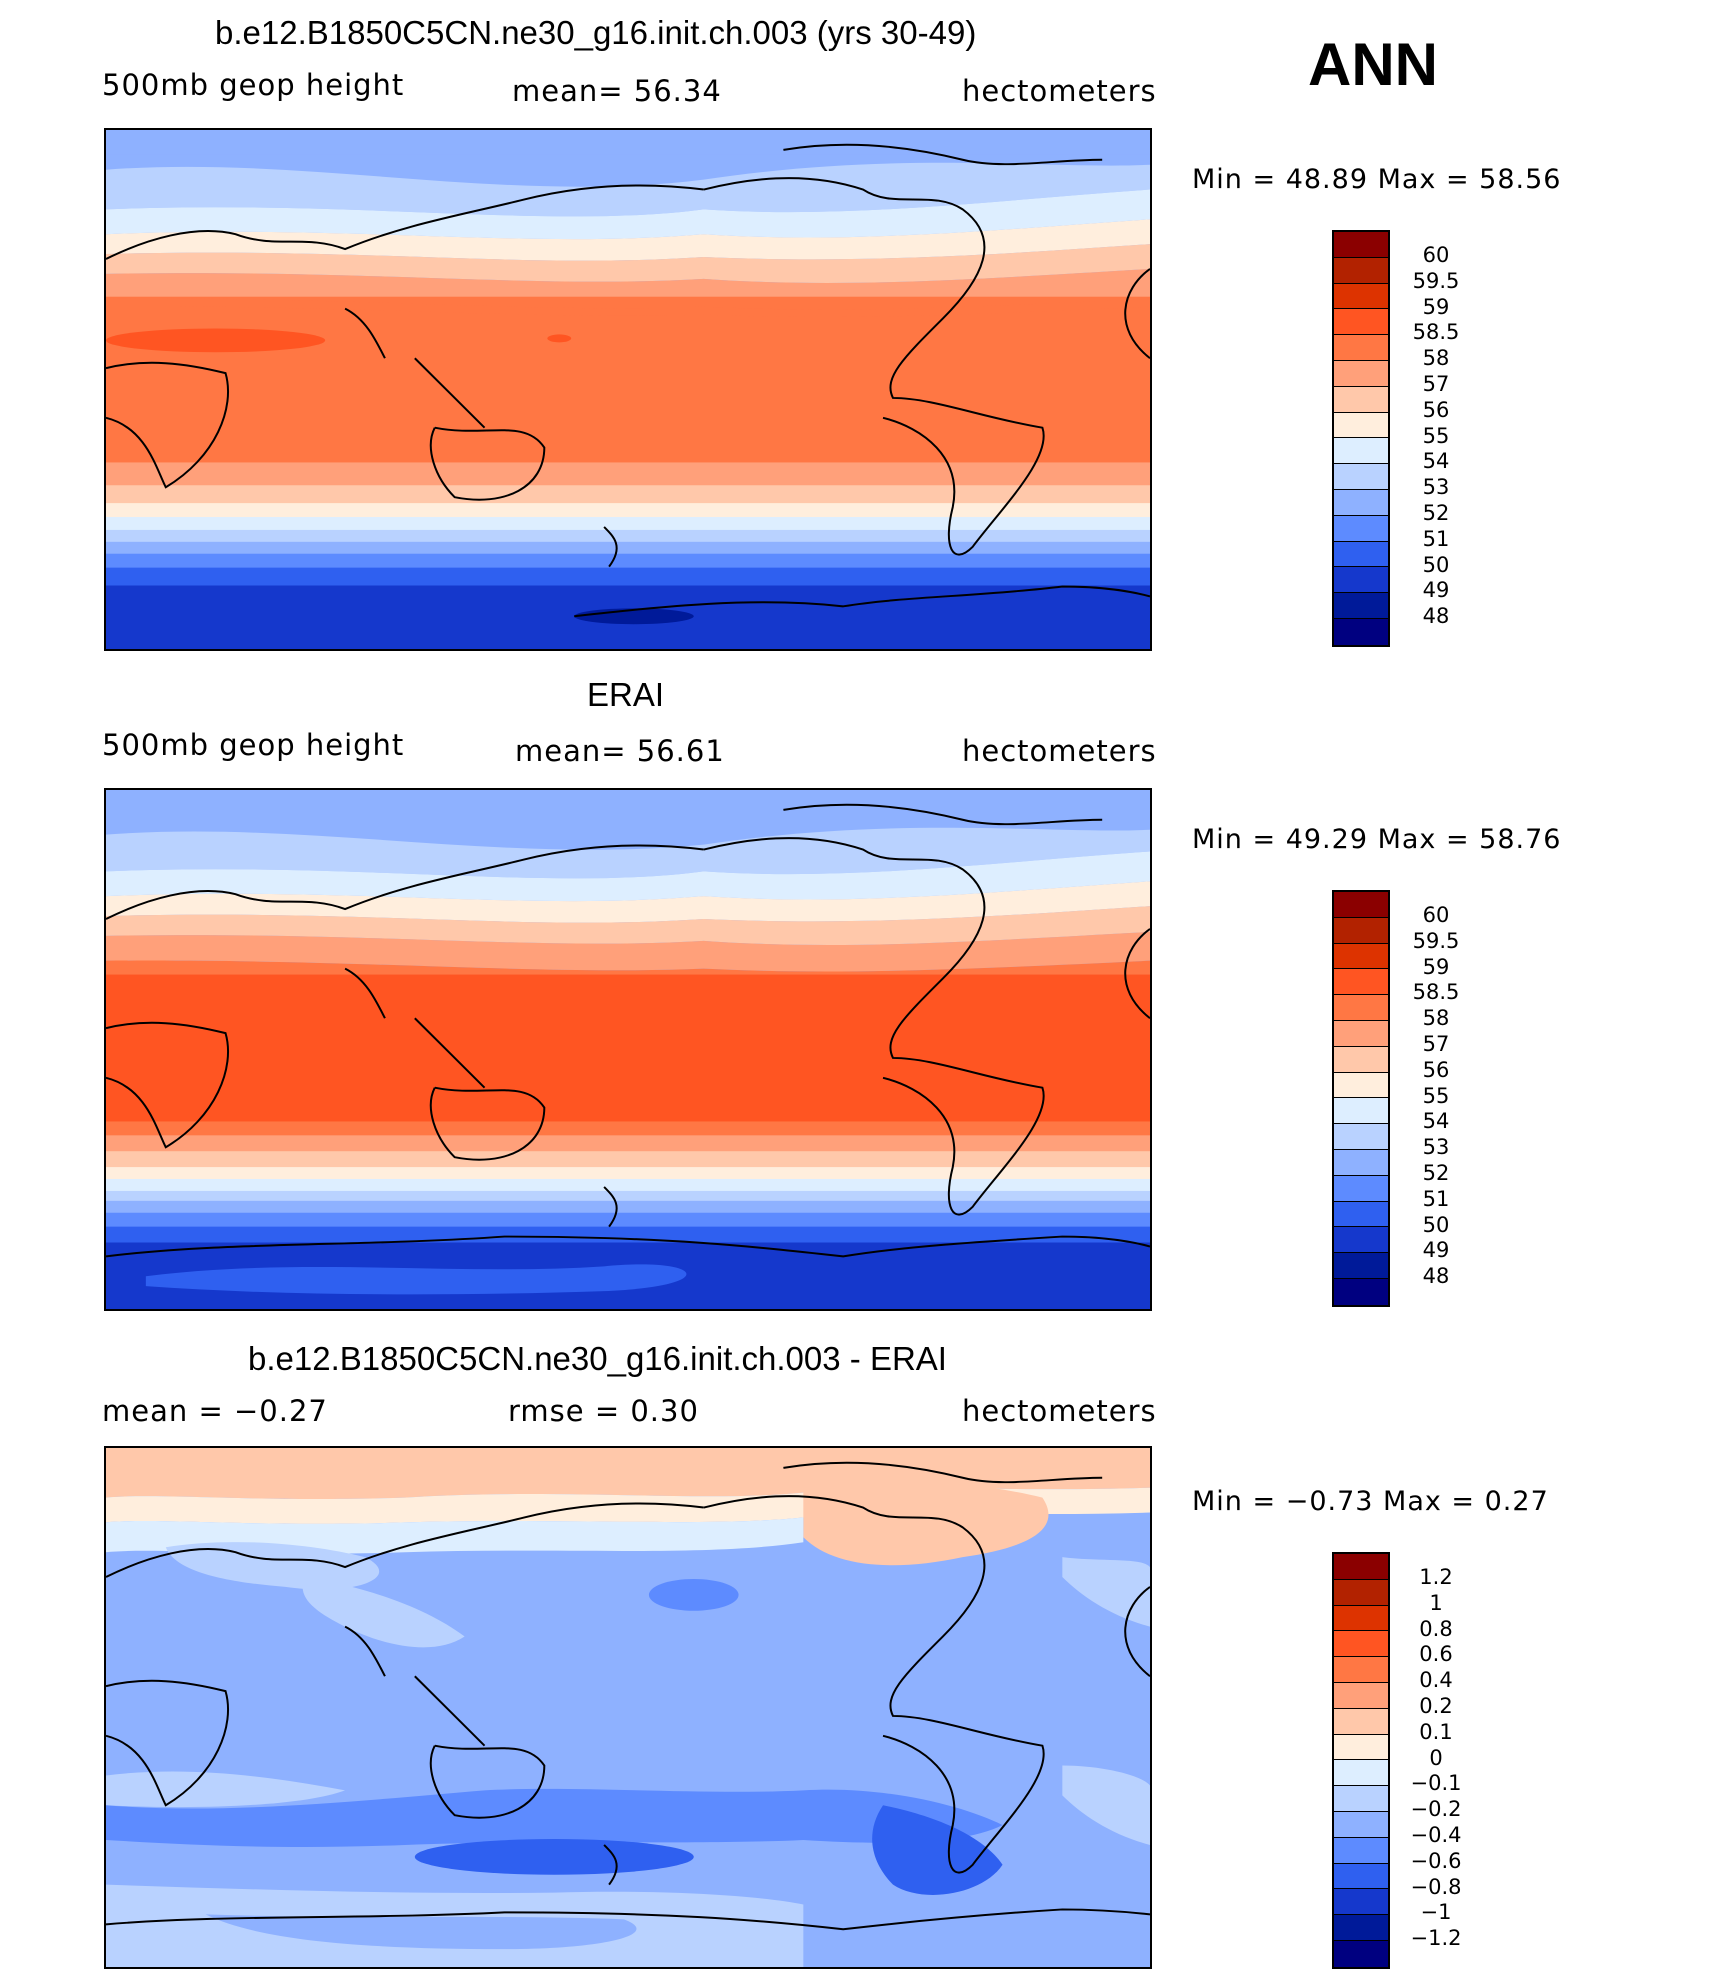  What do you see at coordinates (1436, 436) in the screenshot?
I see `colorbar-tick-label: 55` at bounding box center [1436, 436].